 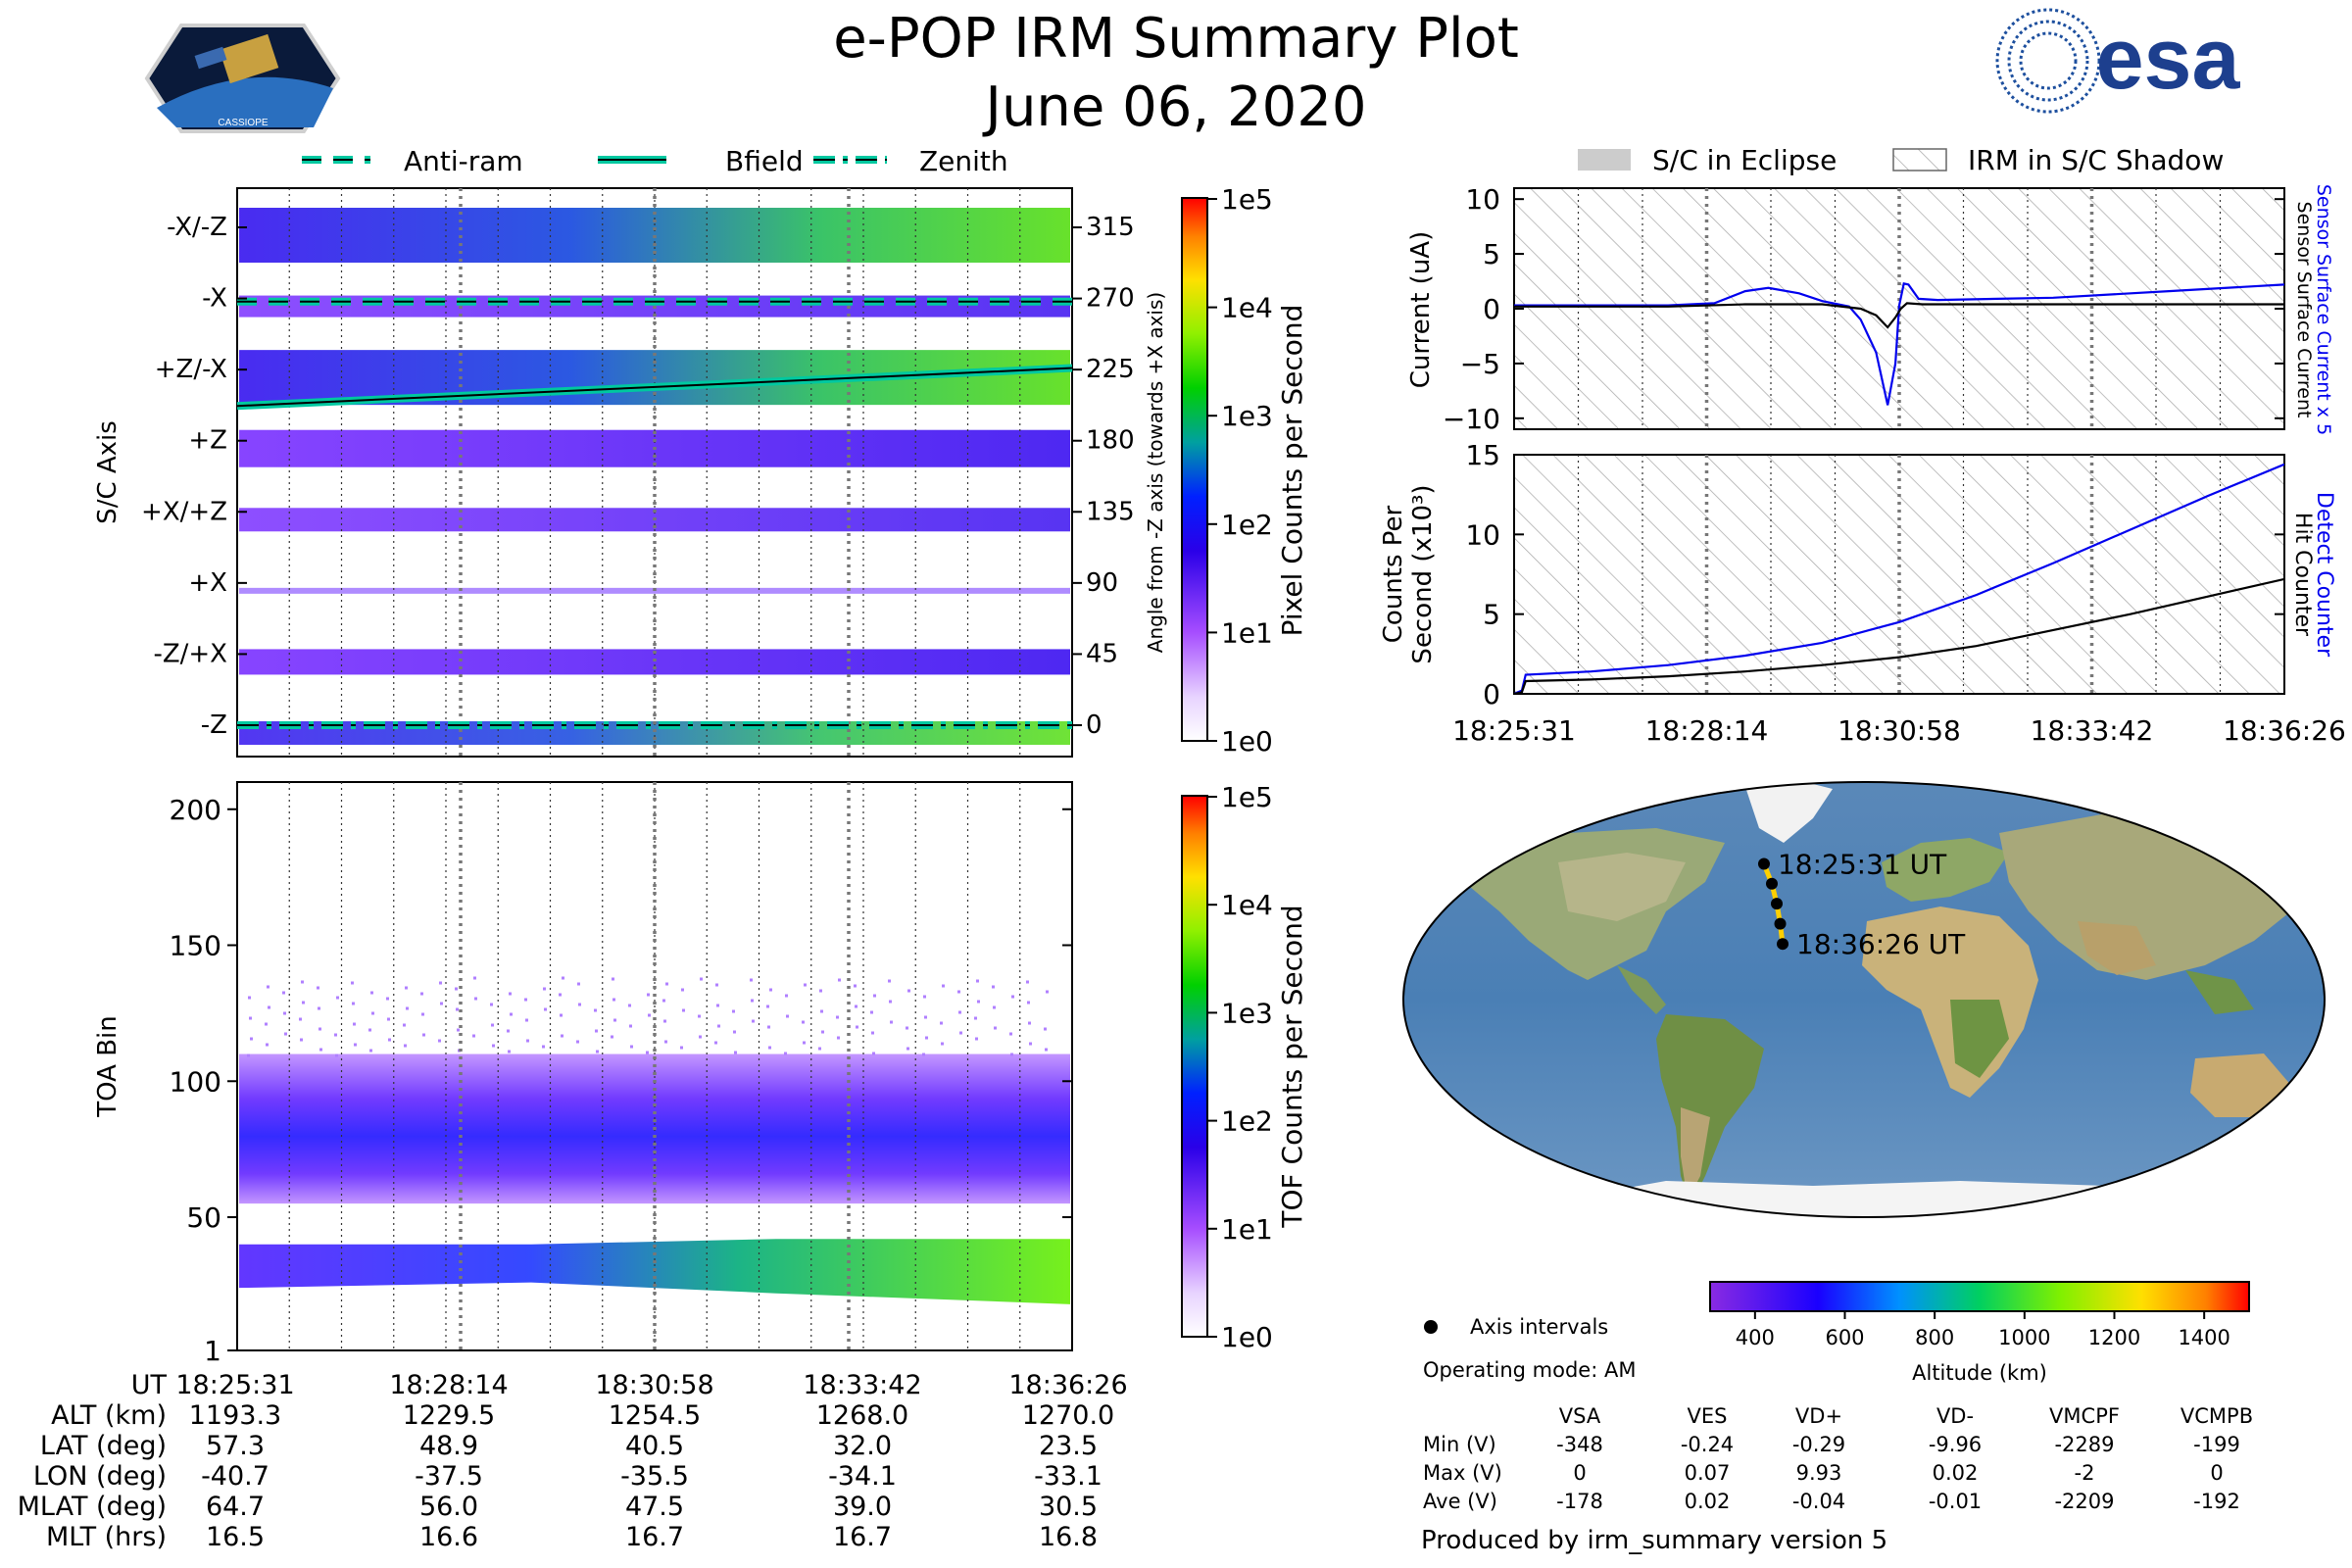 I want to click on info-cell-5-2: 16.7, so click(x=654, y=1537).